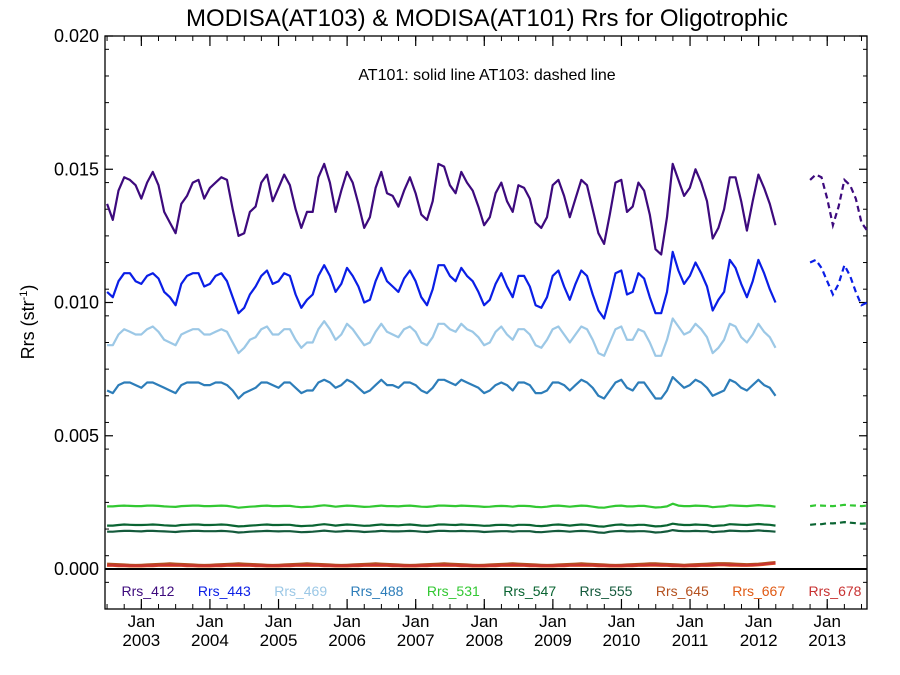 This screenshot has width=900, height=675. I want to click on x-tick-year-label: 2004, so click(210, 640).